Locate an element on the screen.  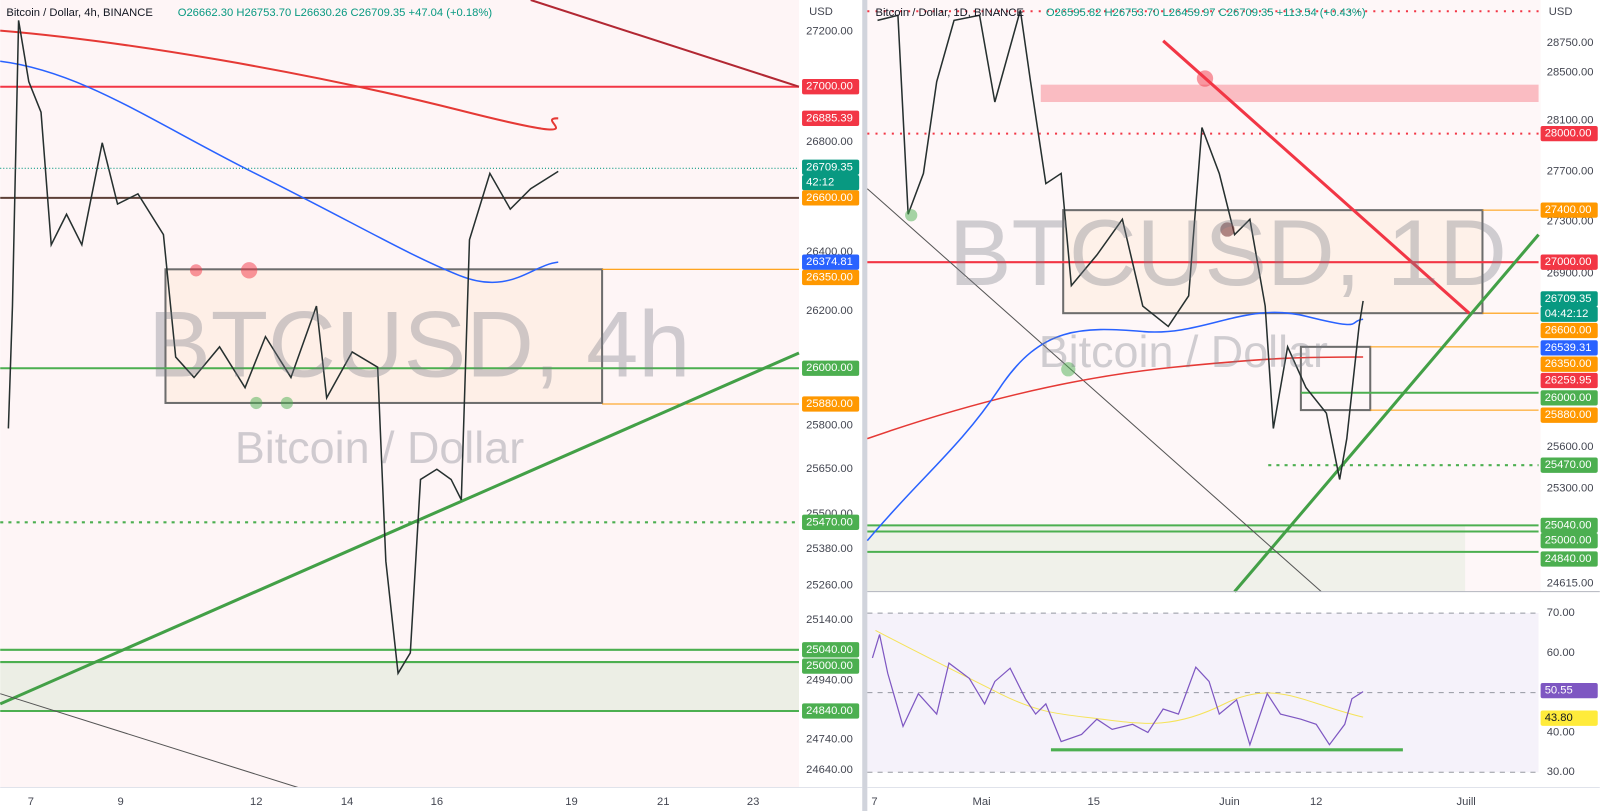
price-tag-label: 26539.31 is located at coordinates (1568, 348).